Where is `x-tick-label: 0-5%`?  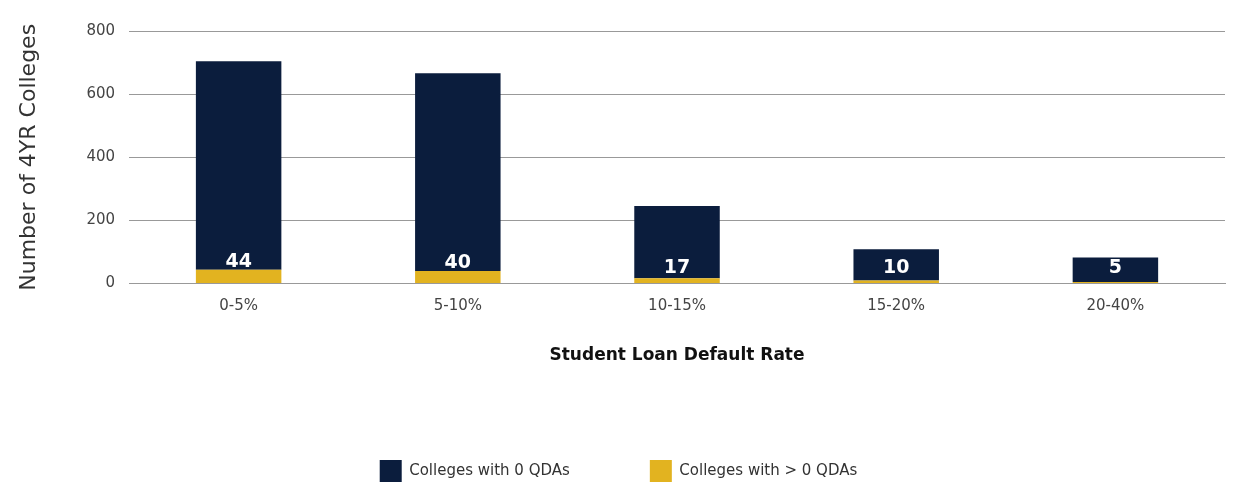 x-tick-label: 0-5% is located at coordinates (239, 305).